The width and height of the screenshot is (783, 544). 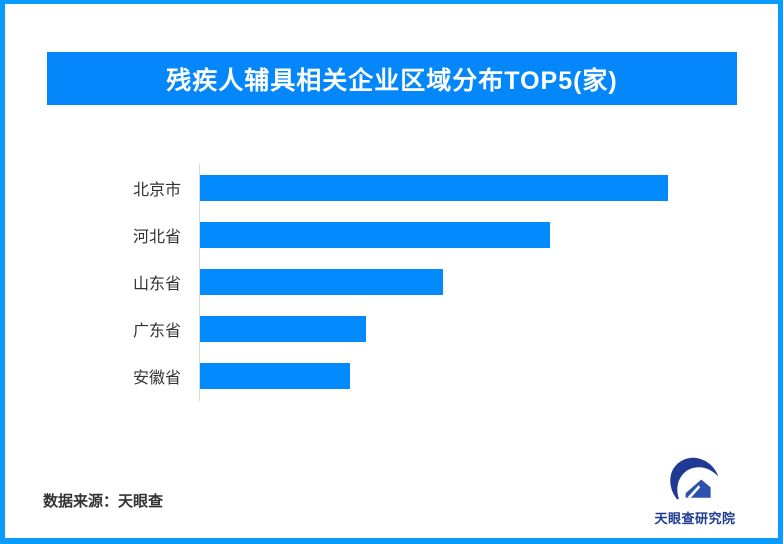 What do you see at coordinates (434, 187) in the screenshot?
I see `bar-北京市` at bounding box center [434, 187].